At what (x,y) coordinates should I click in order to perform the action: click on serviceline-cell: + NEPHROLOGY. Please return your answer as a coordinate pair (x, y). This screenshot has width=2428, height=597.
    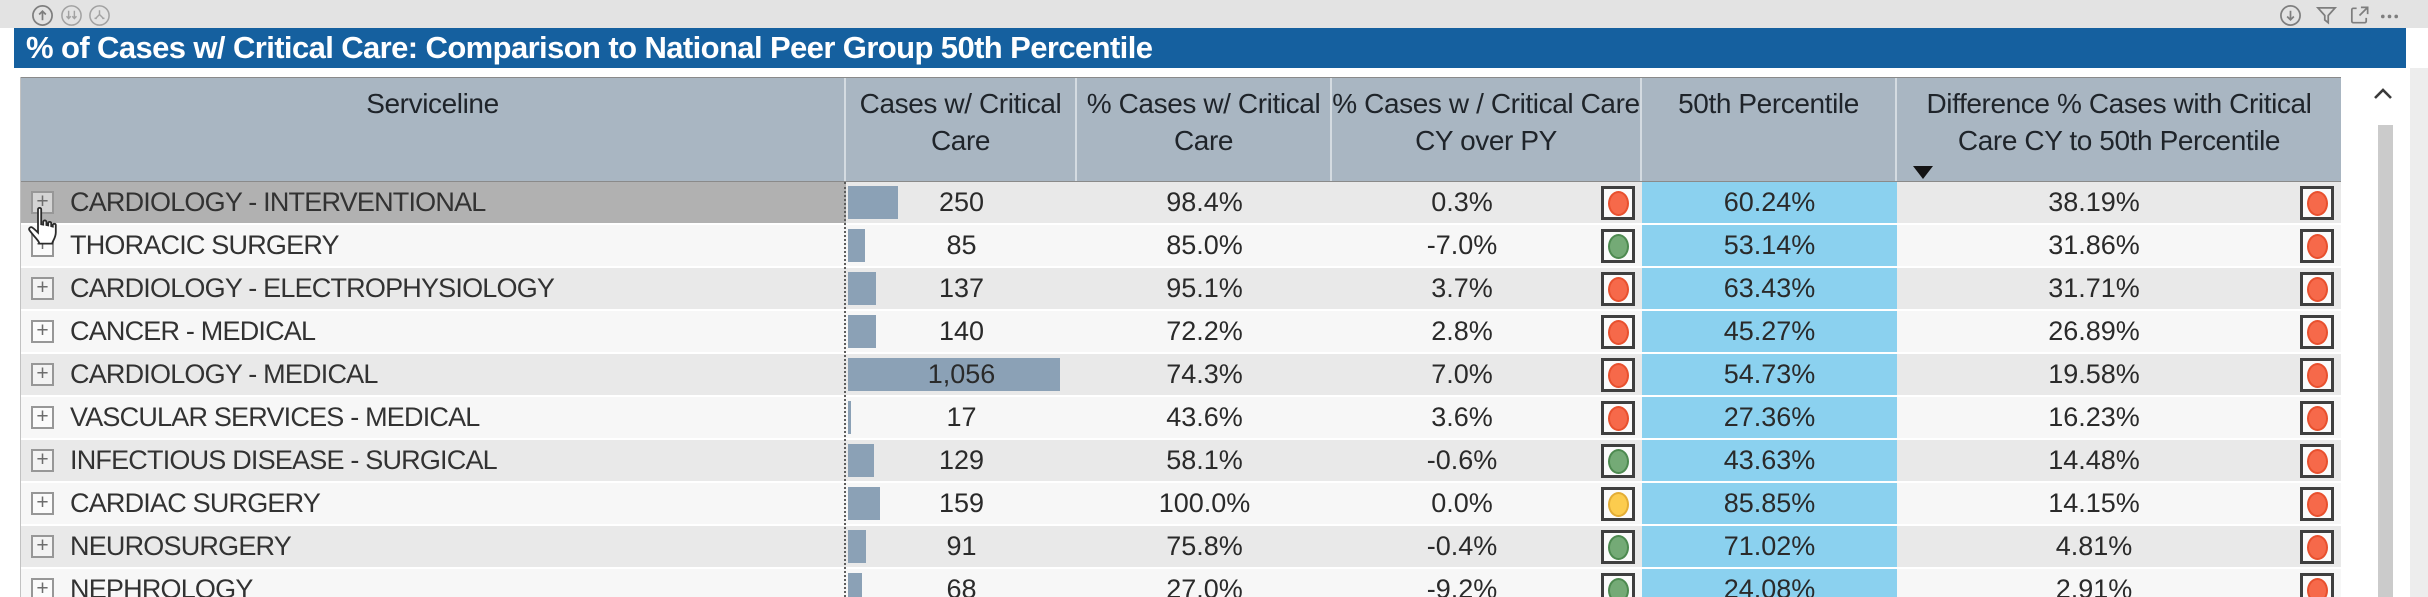
    Looking at the image, I should click on (433, 583).